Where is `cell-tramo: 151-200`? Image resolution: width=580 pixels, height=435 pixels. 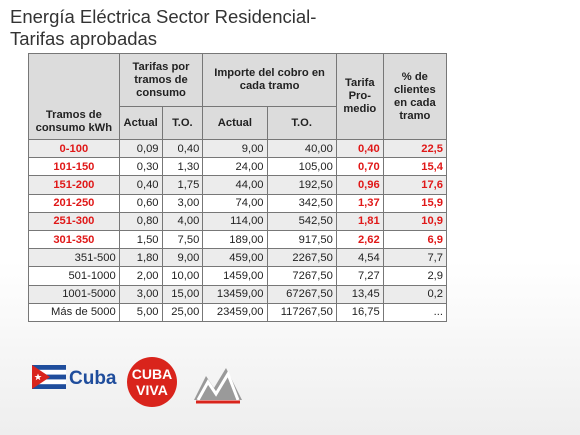
cell-tramo: 151-200 is located at coordinates (74, 185).